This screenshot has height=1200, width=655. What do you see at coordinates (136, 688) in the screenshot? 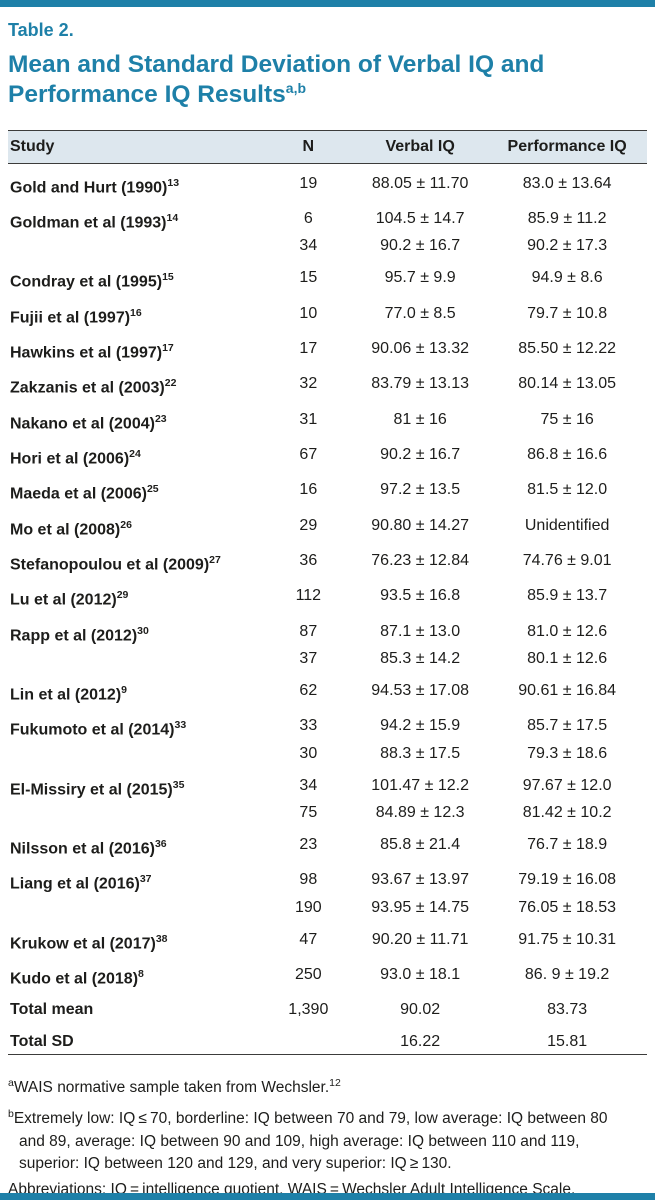
I see `study-cell: Lin et al (2012)9` at bounding box center [136, 688].